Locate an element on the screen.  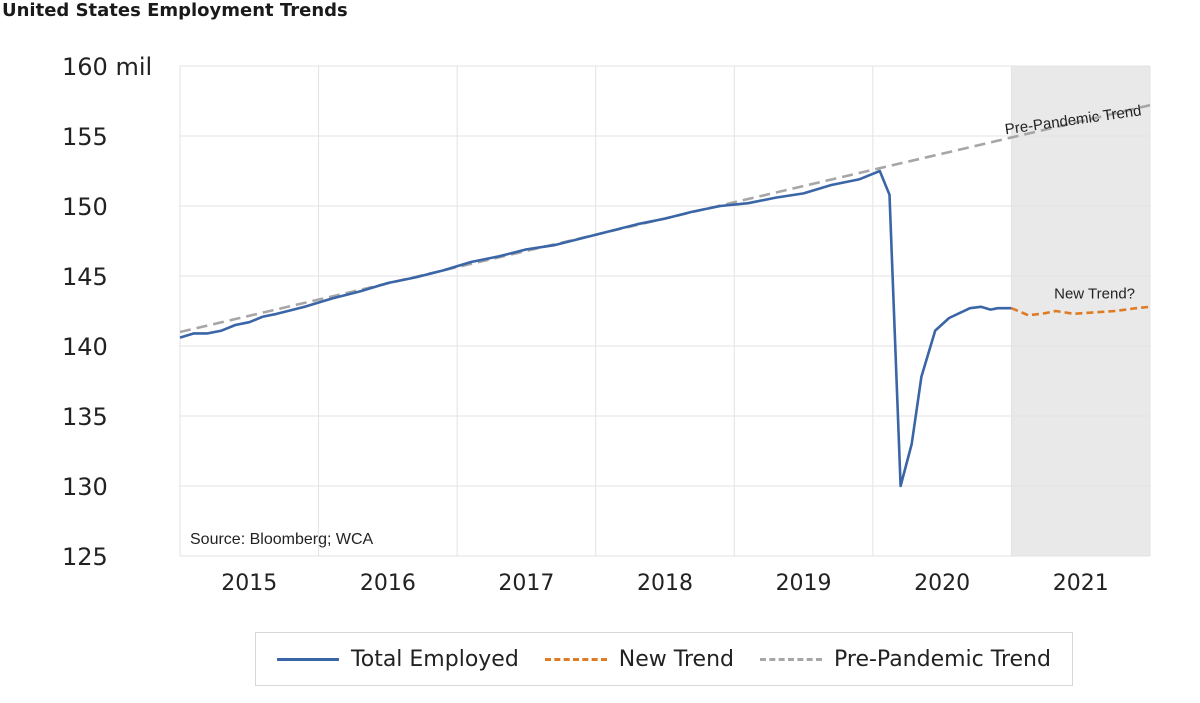
series-new-trend is located at coordinates (1080, 311).